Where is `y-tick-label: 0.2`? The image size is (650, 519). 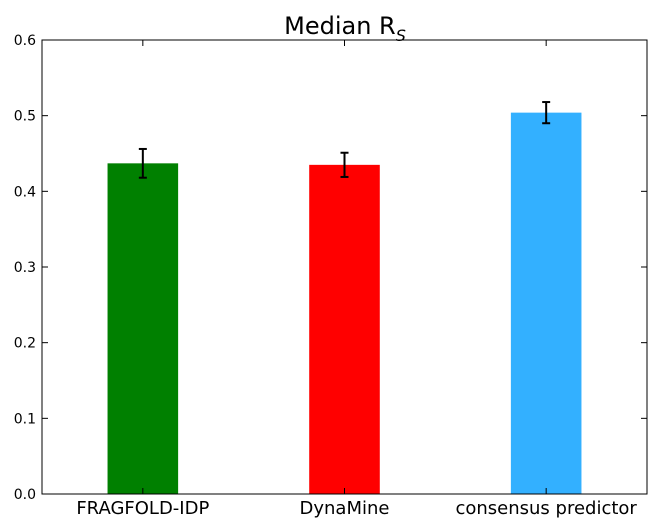
y-tick-label: 0.2 is located at coordinates (25, 344).